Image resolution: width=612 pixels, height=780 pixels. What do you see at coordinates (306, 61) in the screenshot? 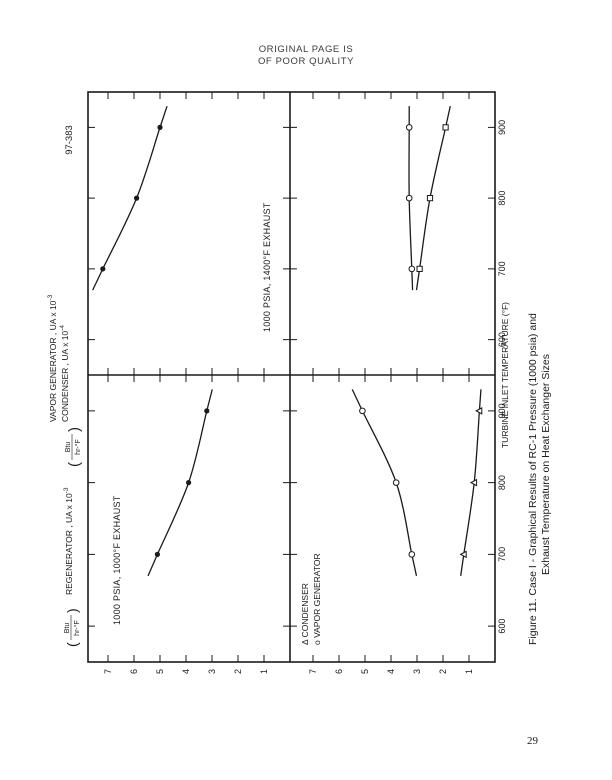
I see `header-stamp-line-2: OF POOR QUALITY` at bounding box center [306, 61].